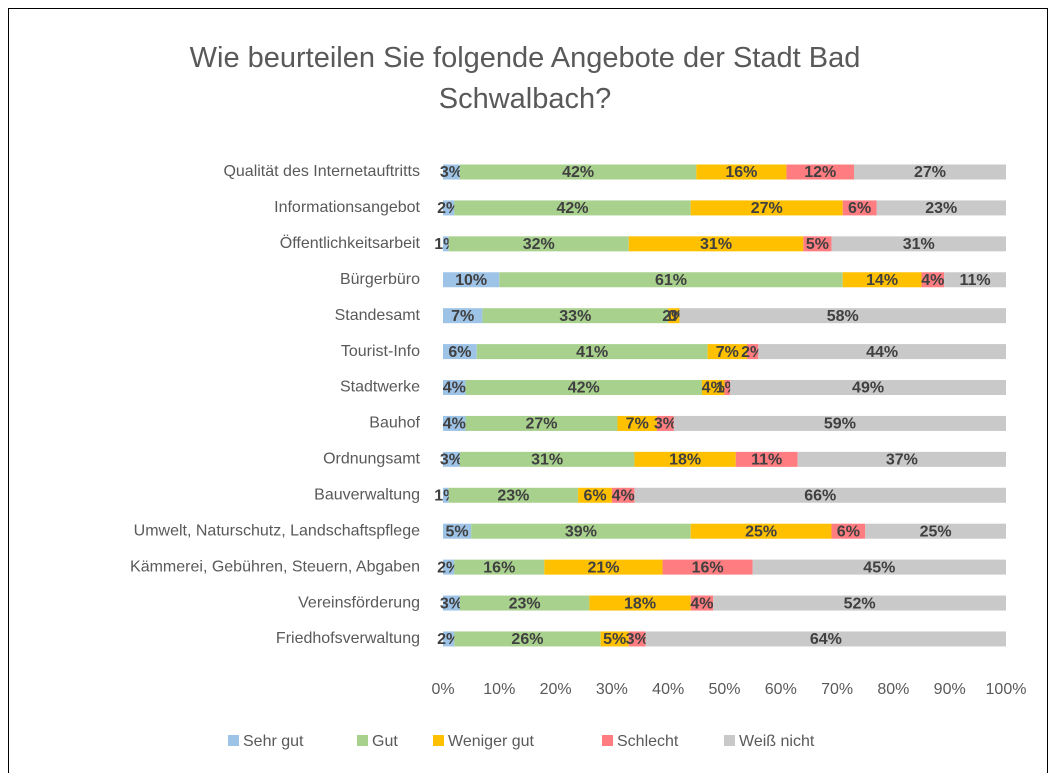  Describe the element at coordinates (380, 387) in the screenshot. I see `y-tick-label: Stadtwerke` at that location.